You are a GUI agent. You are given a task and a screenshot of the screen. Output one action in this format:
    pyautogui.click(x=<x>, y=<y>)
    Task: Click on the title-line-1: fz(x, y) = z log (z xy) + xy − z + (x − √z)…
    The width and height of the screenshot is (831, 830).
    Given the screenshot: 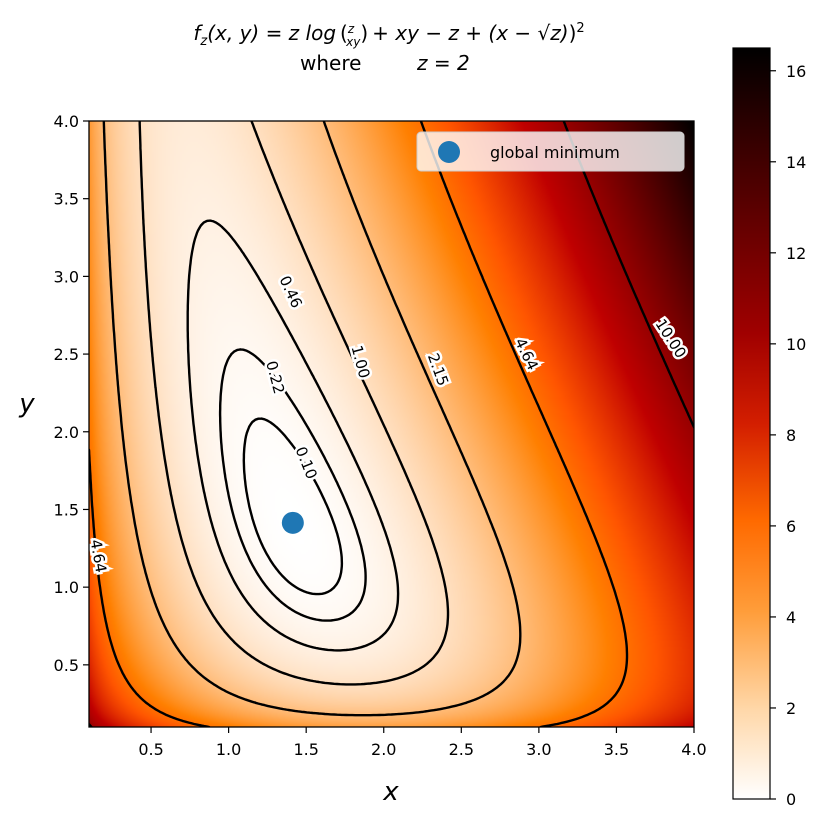 What is the action you would take?
    pyautogui.click(x=388, y=35)
    